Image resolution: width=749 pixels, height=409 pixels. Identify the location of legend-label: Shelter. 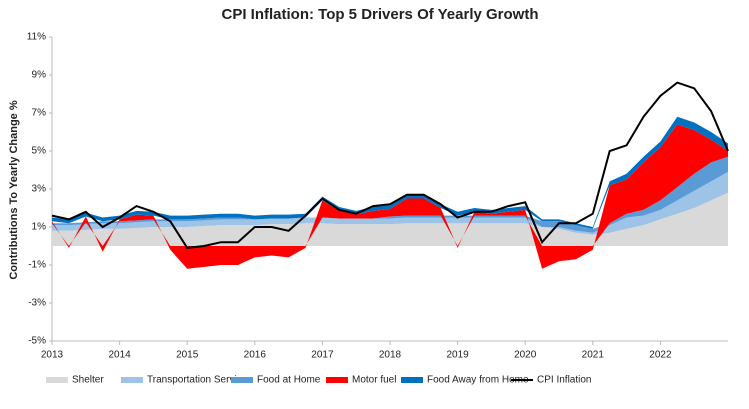
(88, 380).